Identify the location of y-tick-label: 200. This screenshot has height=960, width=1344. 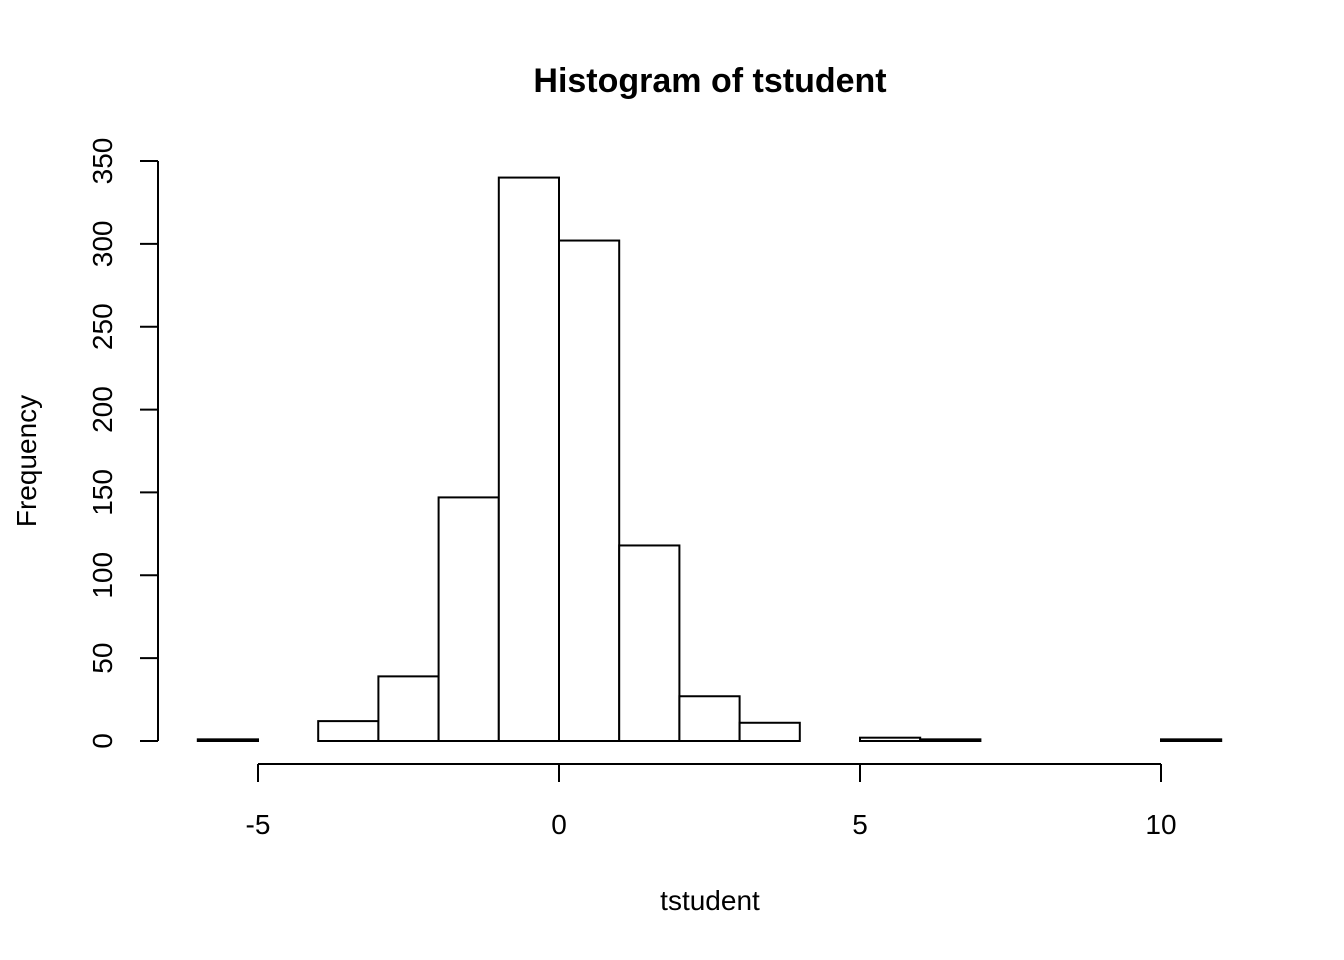
(102, 409).